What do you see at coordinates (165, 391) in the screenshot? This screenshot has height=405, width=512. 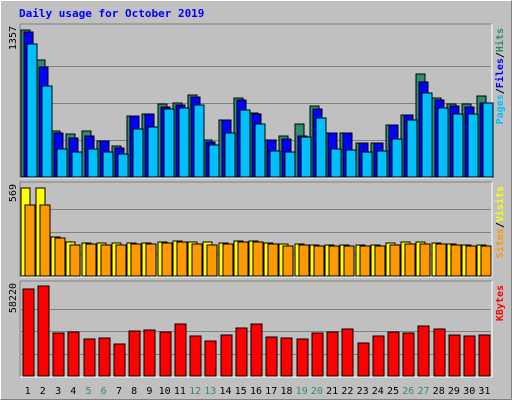 I see `day-label-10: 10` at bounding box center [165, 391].